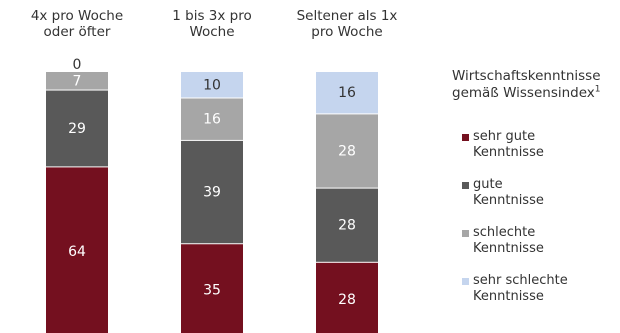  Describe the element at coordinates (508, 192) in the screenshot. I see `legend-label-2: gute Kenntnisse` at that location.